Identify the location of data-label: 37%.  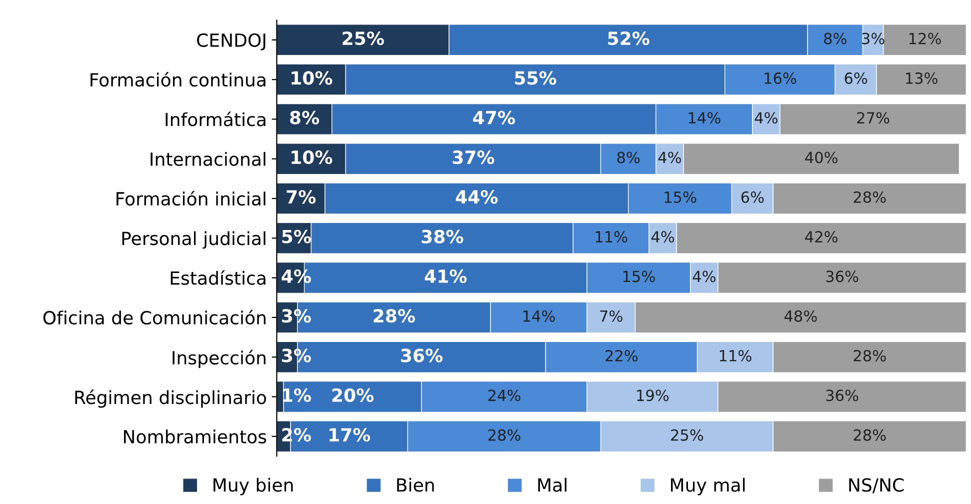
(473, 157).